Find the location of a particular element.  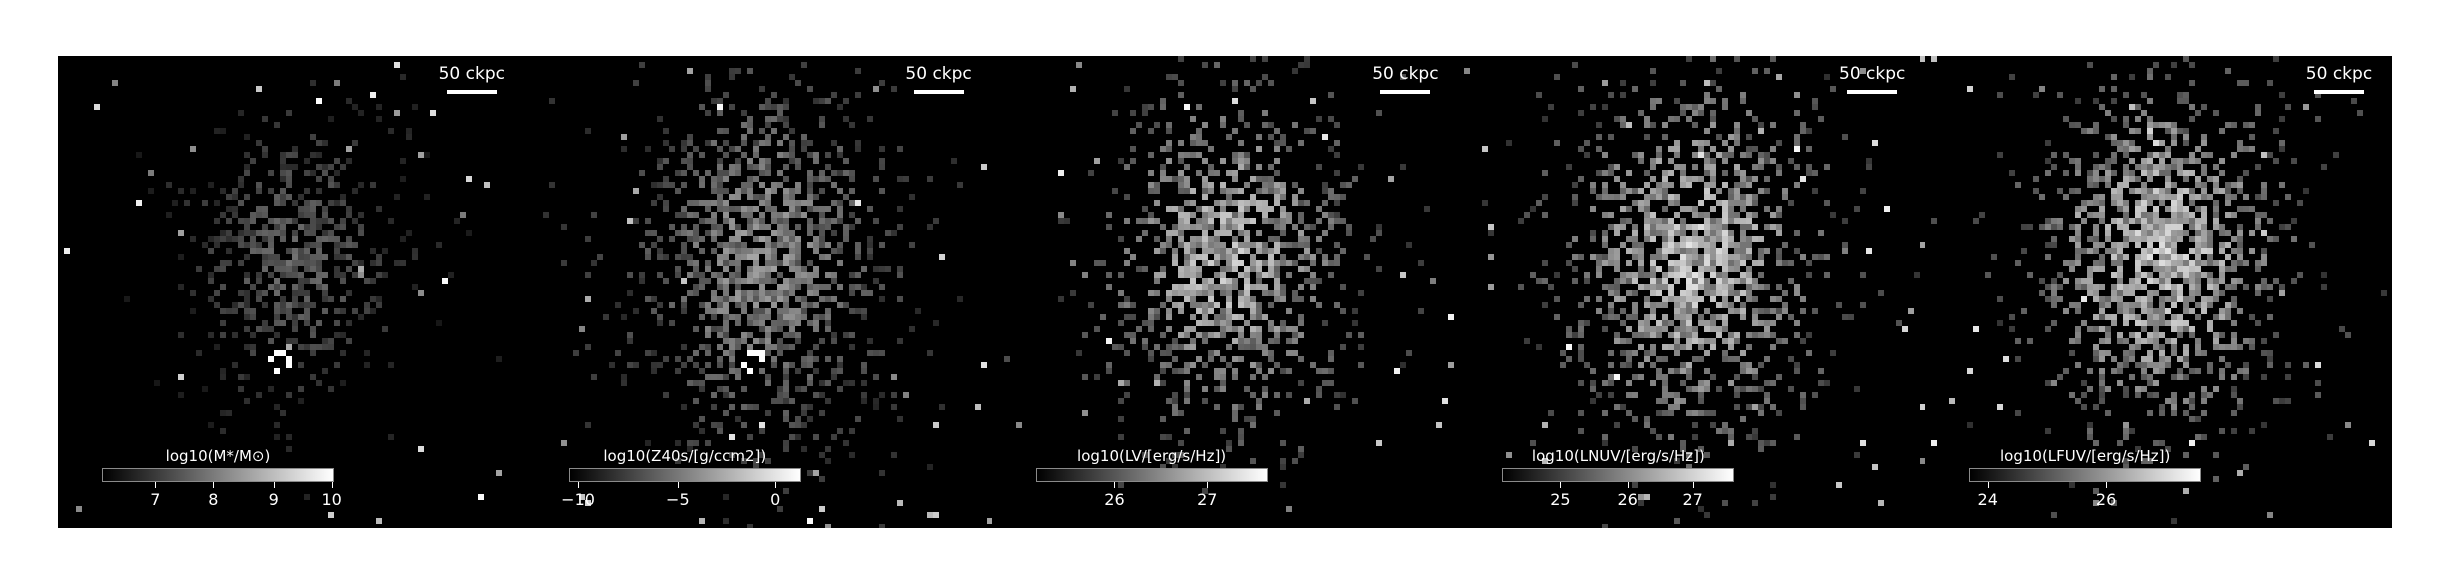

colorbar-label: log10(LV/[erg/s/Hz]) is located at coordinates (1152, 456).